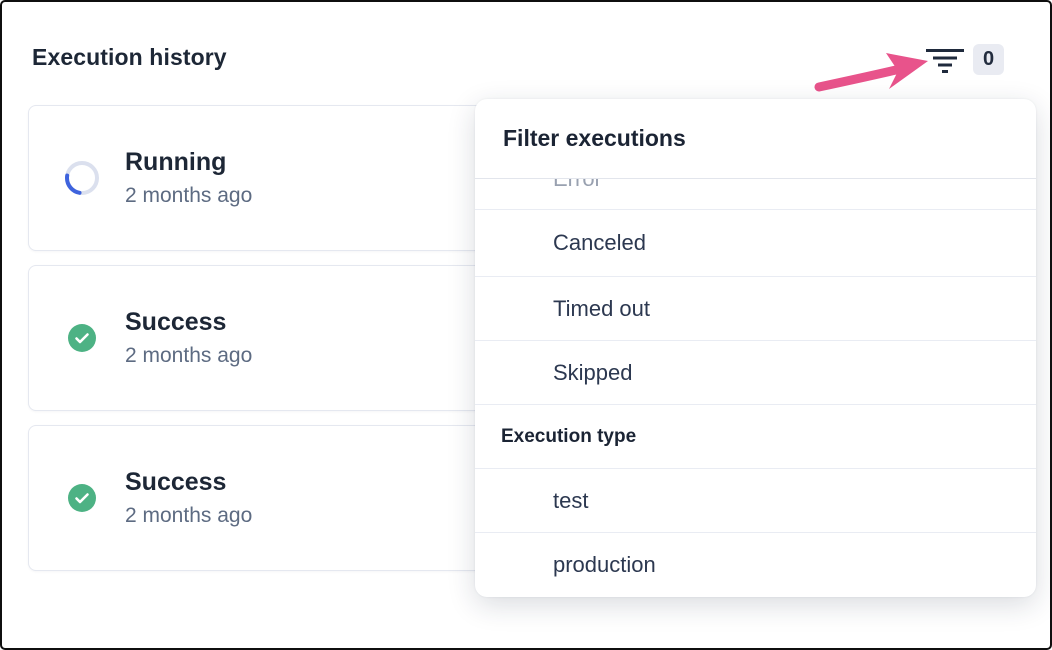 This screenshot has width=1052, height=650. Describe the element at coordinates (571, 500) in the screenshot. I see `filter-option-label: test` at that location.